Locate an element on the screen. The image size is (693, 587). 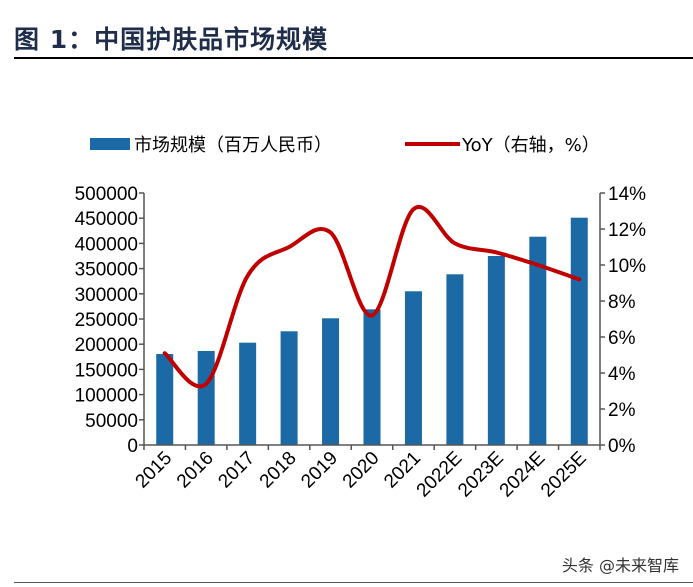
bar-2023E is located at coordinates (496, 350).